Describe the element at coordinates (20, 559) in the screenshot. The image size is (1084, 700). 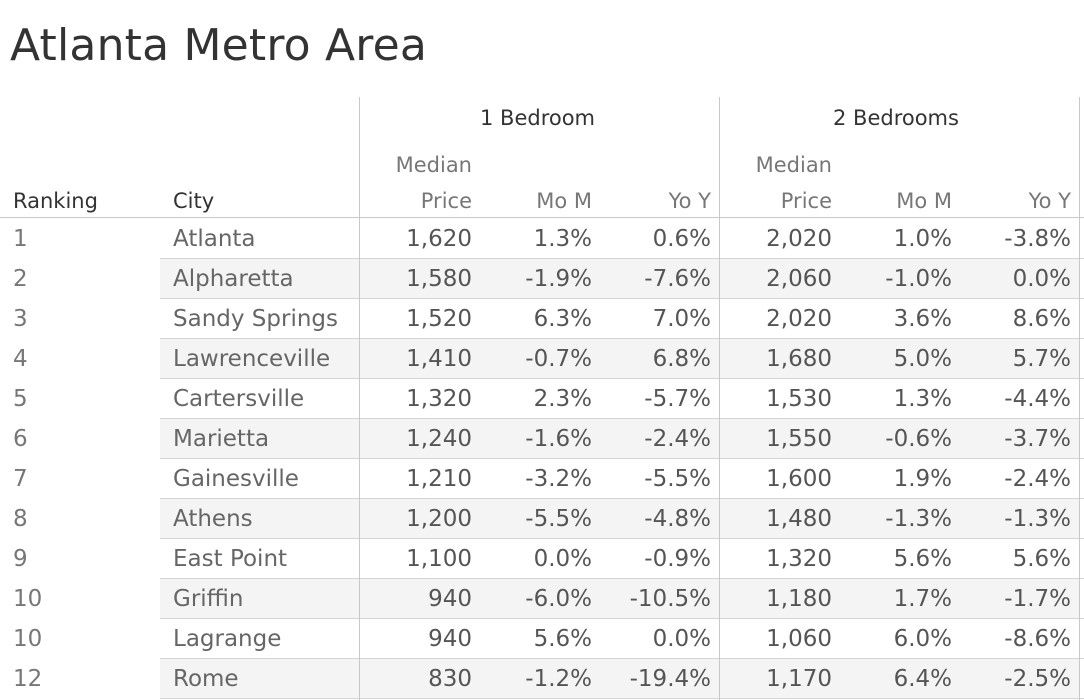
I see `cell-ranking: 9` at that location.